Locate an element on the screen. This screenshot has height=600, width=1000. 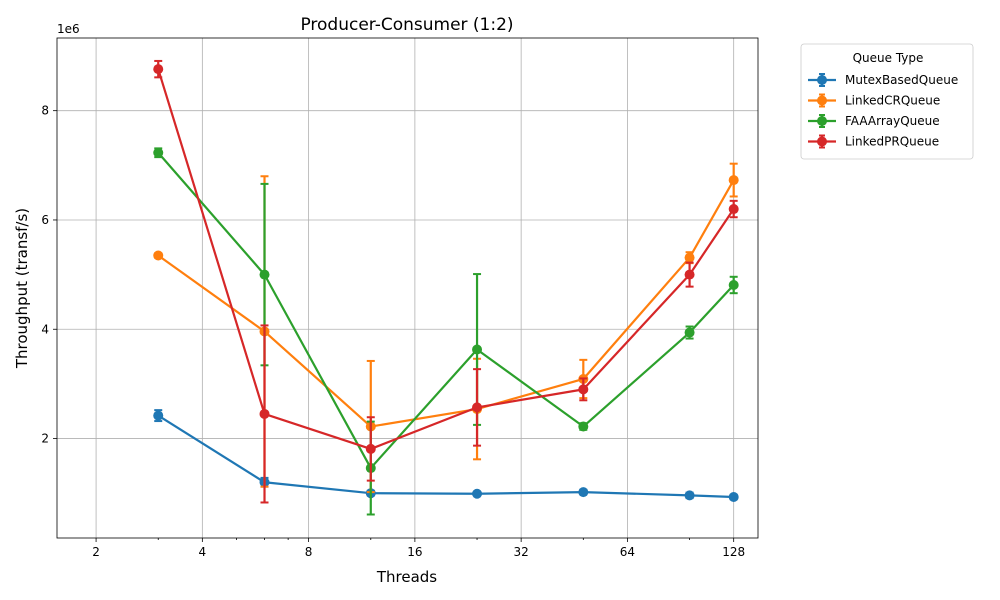
x-tick-label: 16 is located at coordinates (414, 552).